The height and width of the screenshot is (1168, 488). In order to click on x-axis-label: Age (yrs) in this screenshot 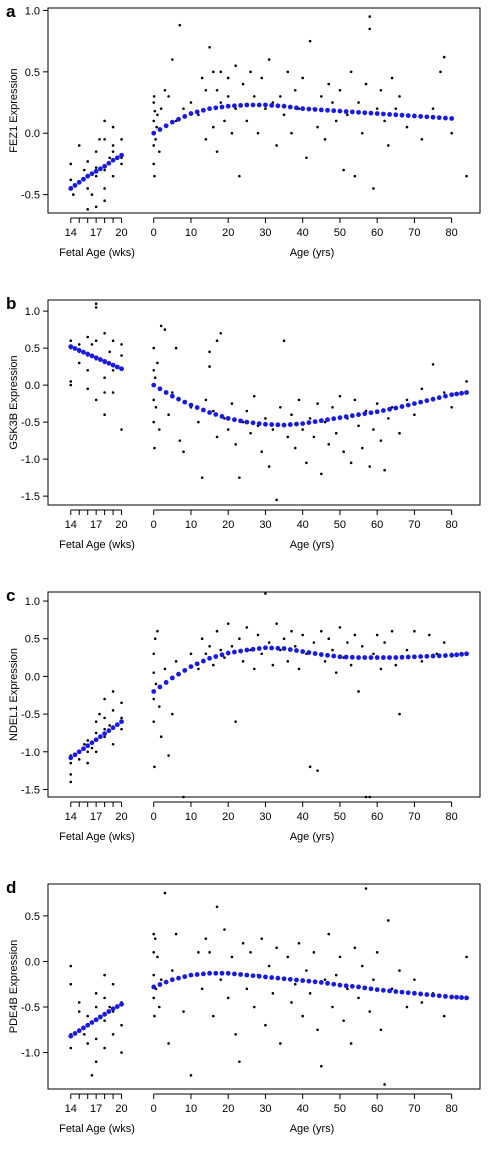, I will do `click(312, 1129)`.